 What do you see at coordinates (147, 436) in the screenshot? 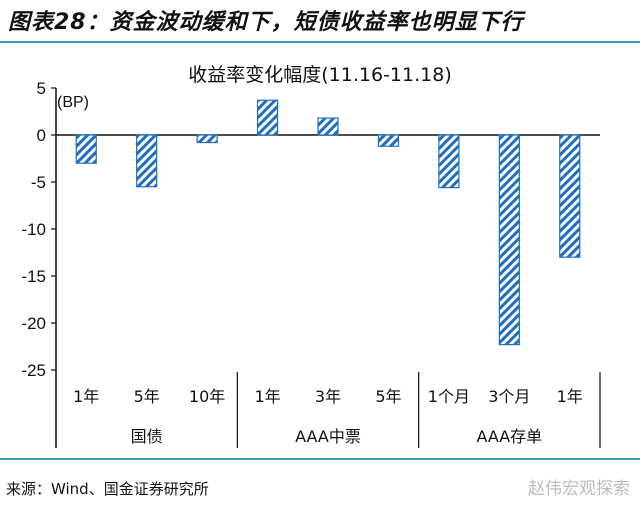
I see `x-group-label: 国债` at bounding box center [147, 436].